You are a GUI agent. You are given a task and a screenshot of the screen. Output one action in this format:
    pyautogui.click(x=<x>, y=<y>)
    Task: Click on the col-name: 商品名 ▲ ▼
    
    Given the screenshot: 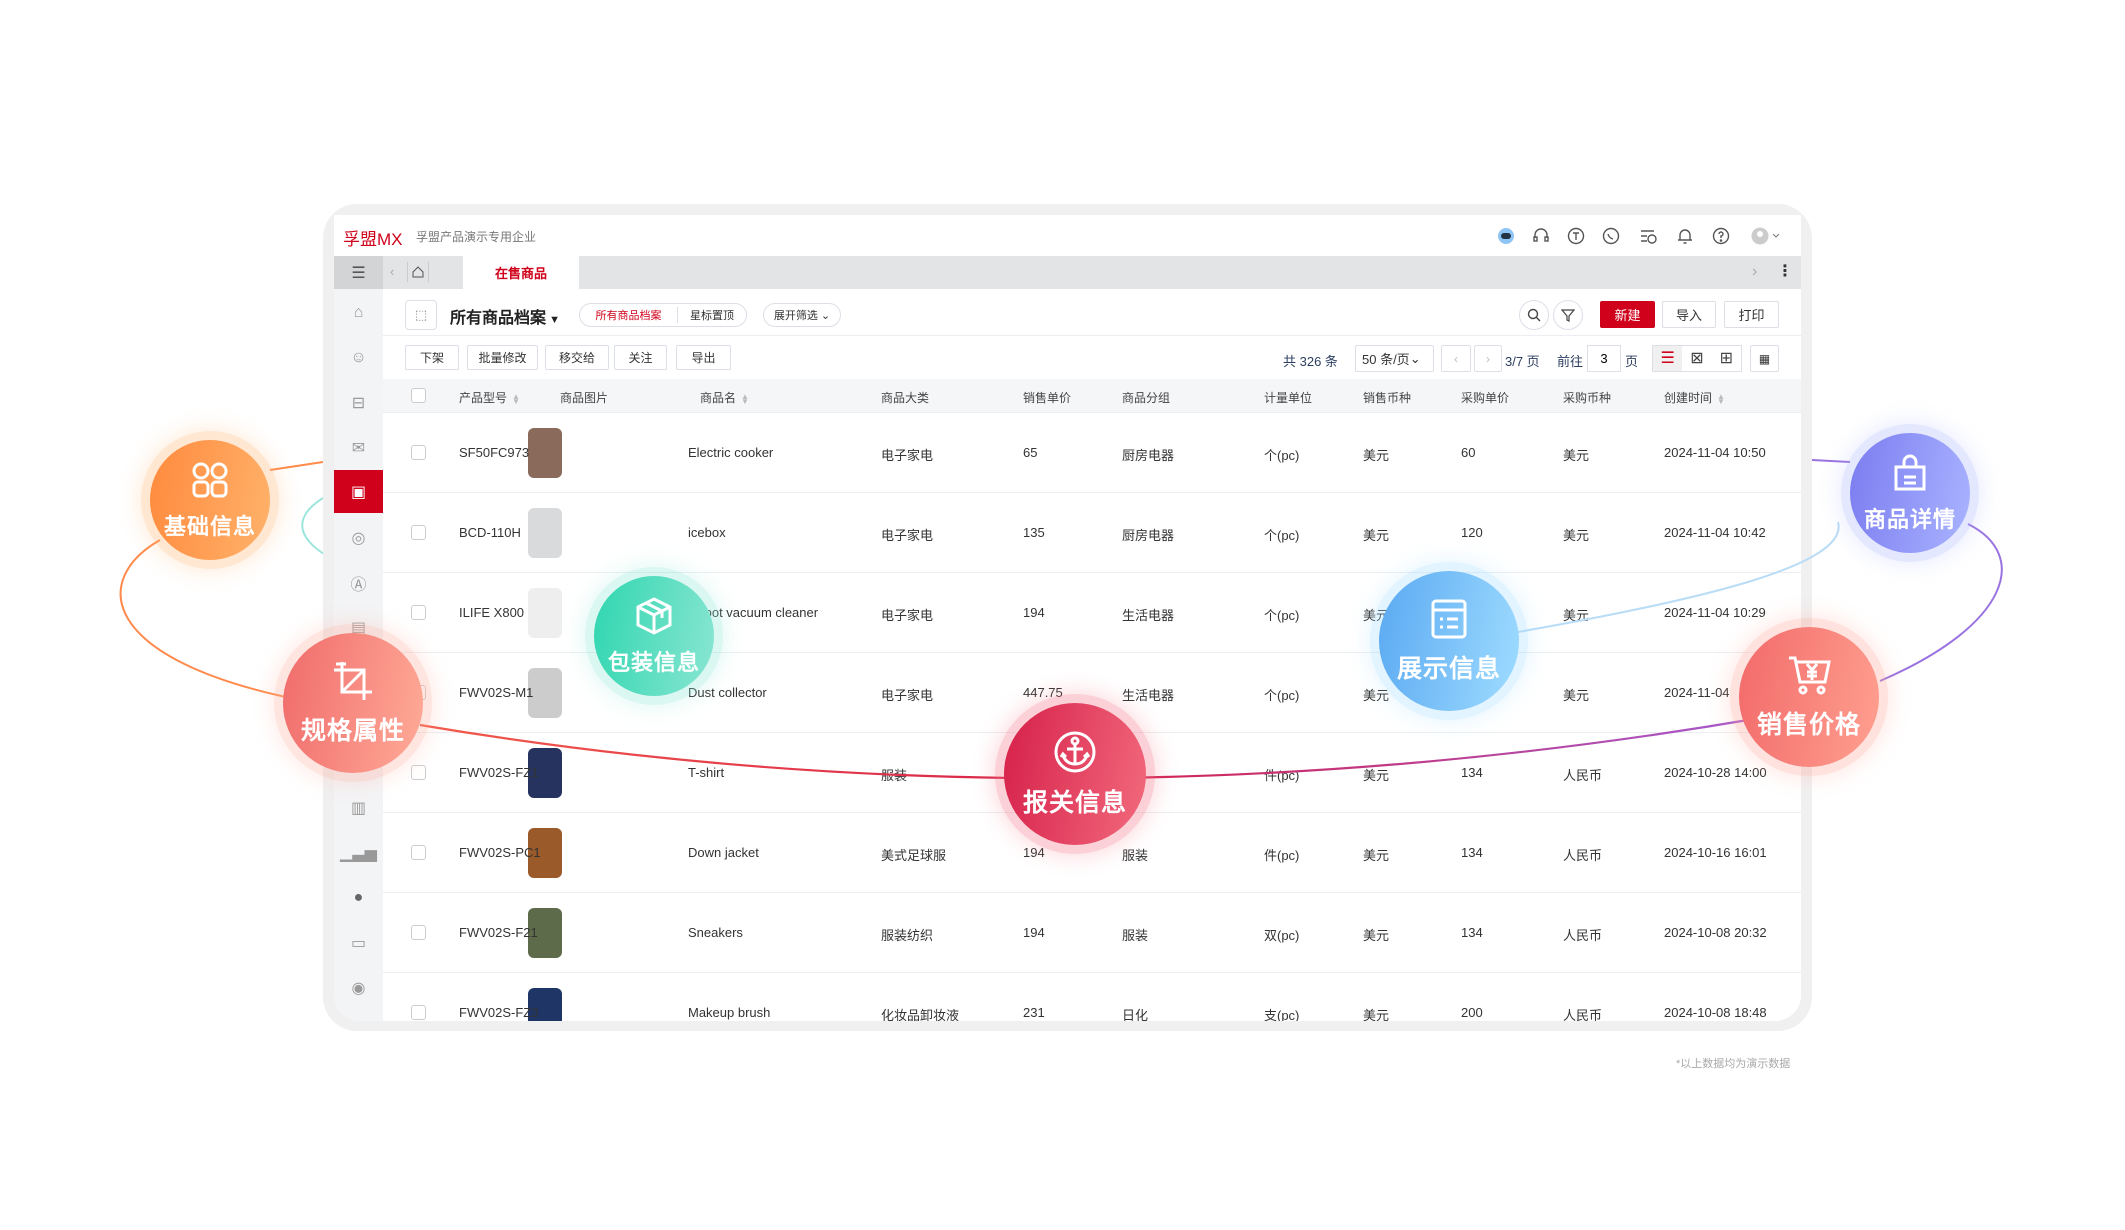 What is the action you would take?
    pyautogui.click(x=724, y=397)
    